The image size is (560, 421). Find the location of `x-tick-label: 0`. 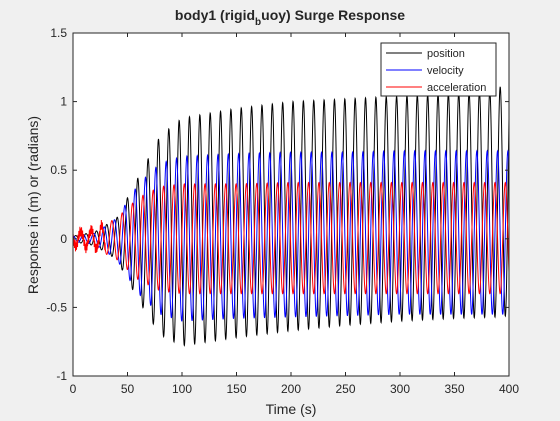

x-tick-label: 0 is located at coordinates (73, 389).